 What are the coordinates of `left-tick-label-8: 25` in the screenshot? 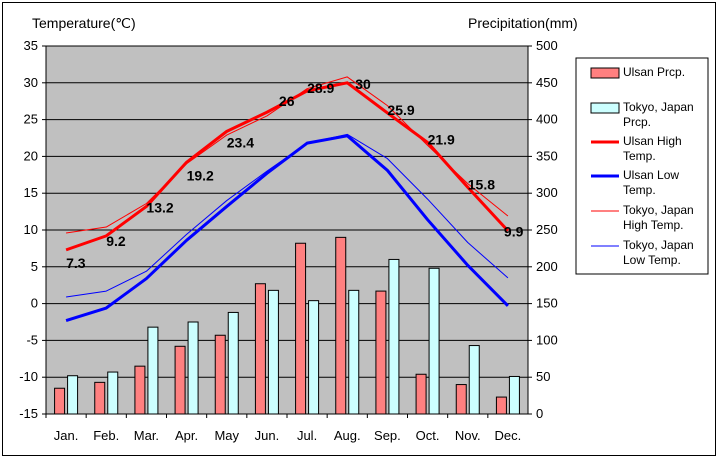 It's located at (31, 119).